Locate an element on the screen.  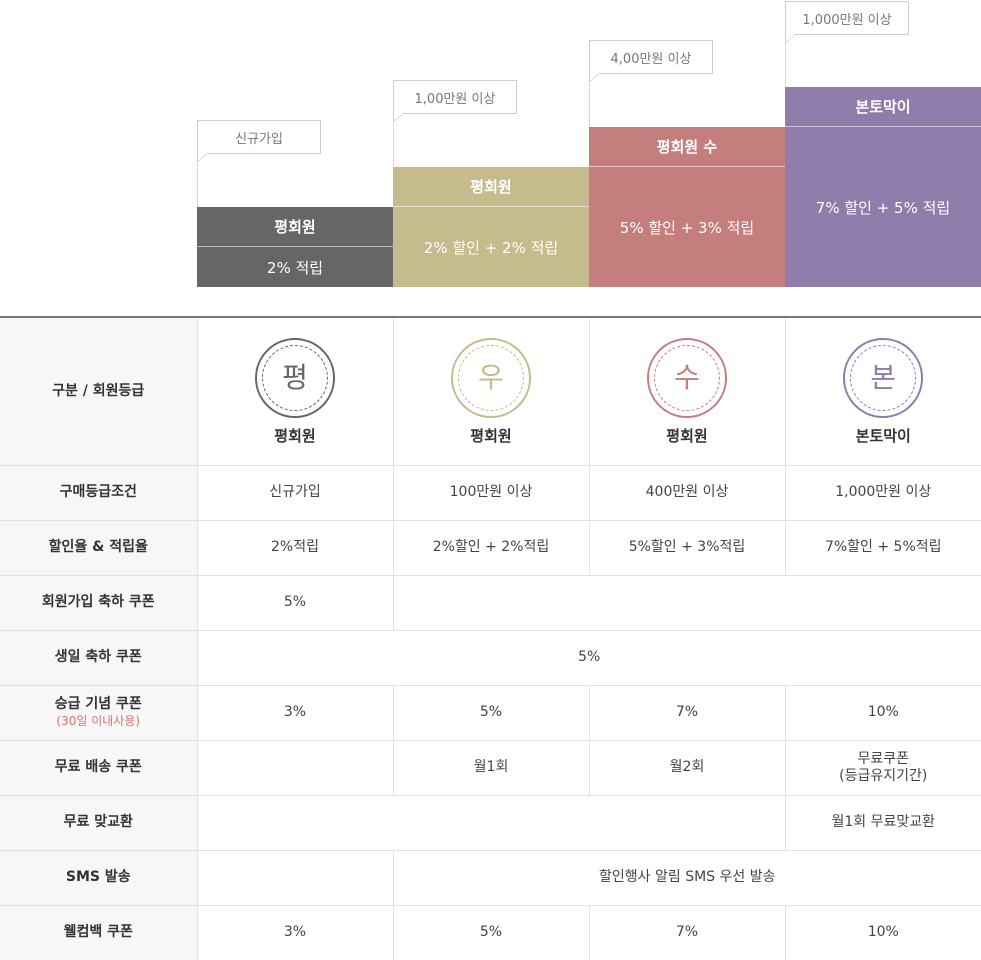
table-cell: 100만원 이상 is located at coordinates (490, 493).